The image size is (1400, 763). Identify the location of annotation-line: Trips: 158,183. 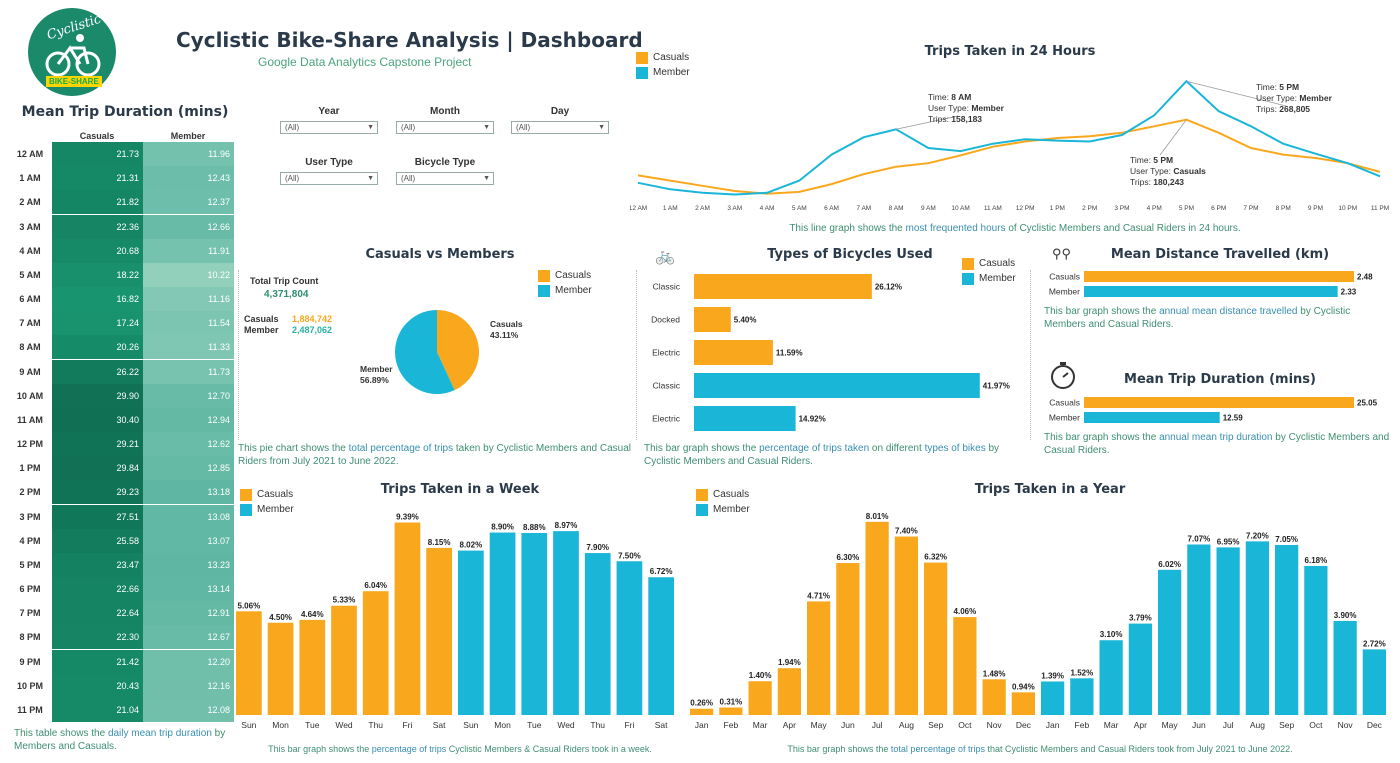
(955, 119).